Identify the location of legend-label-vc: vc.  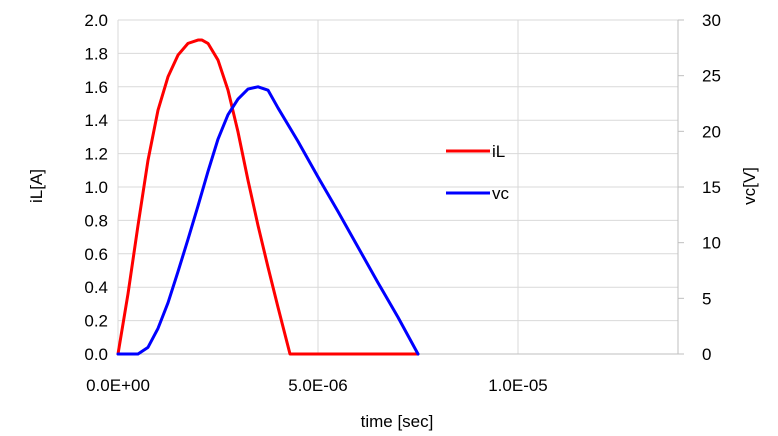
(501, 193).